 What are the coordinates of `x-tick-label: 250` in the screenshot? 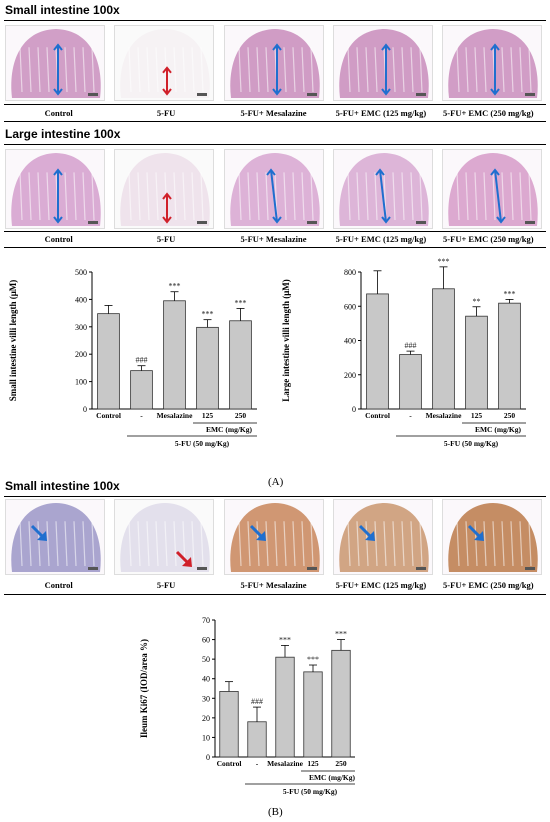 It's located at (241, 415).